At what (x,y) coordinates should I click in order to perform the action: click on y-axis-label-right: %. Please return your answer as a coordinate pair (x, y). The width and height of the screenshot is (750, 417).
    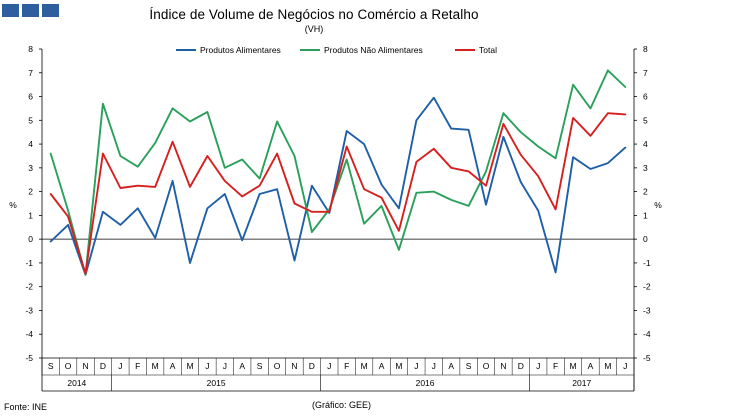
    Looking at the image, I should click on (658, 205).